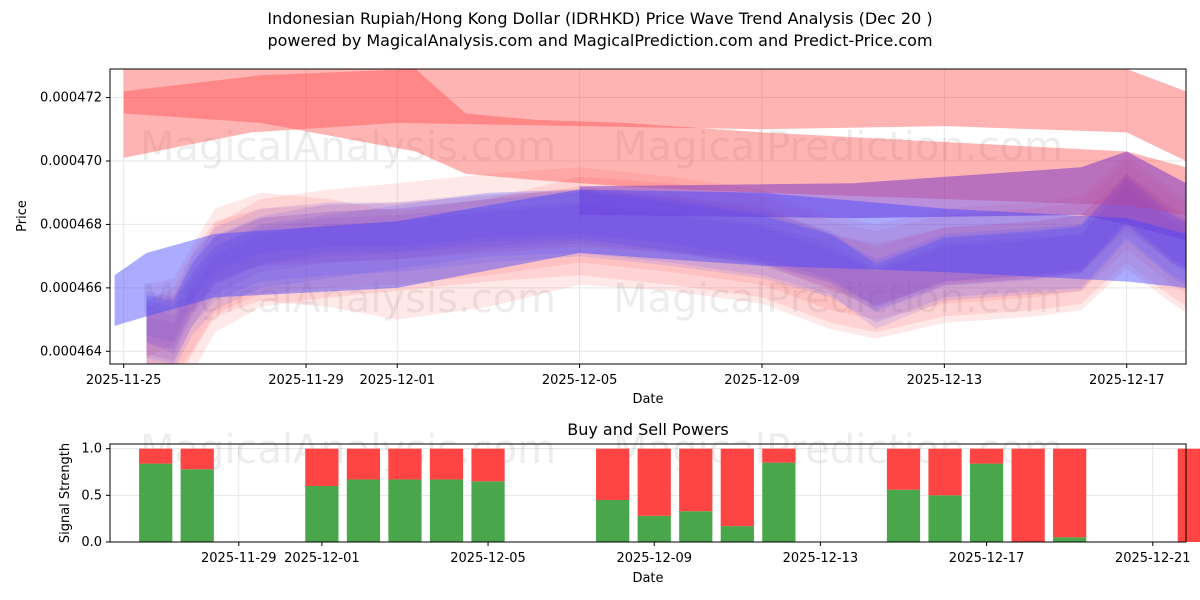 This screenshot has height=600, width=1200. What do you see at coordinates (91, 495) in the screenshot?
I see `sub-y-tick-label: 0.5` at bounding box center [91, 495].